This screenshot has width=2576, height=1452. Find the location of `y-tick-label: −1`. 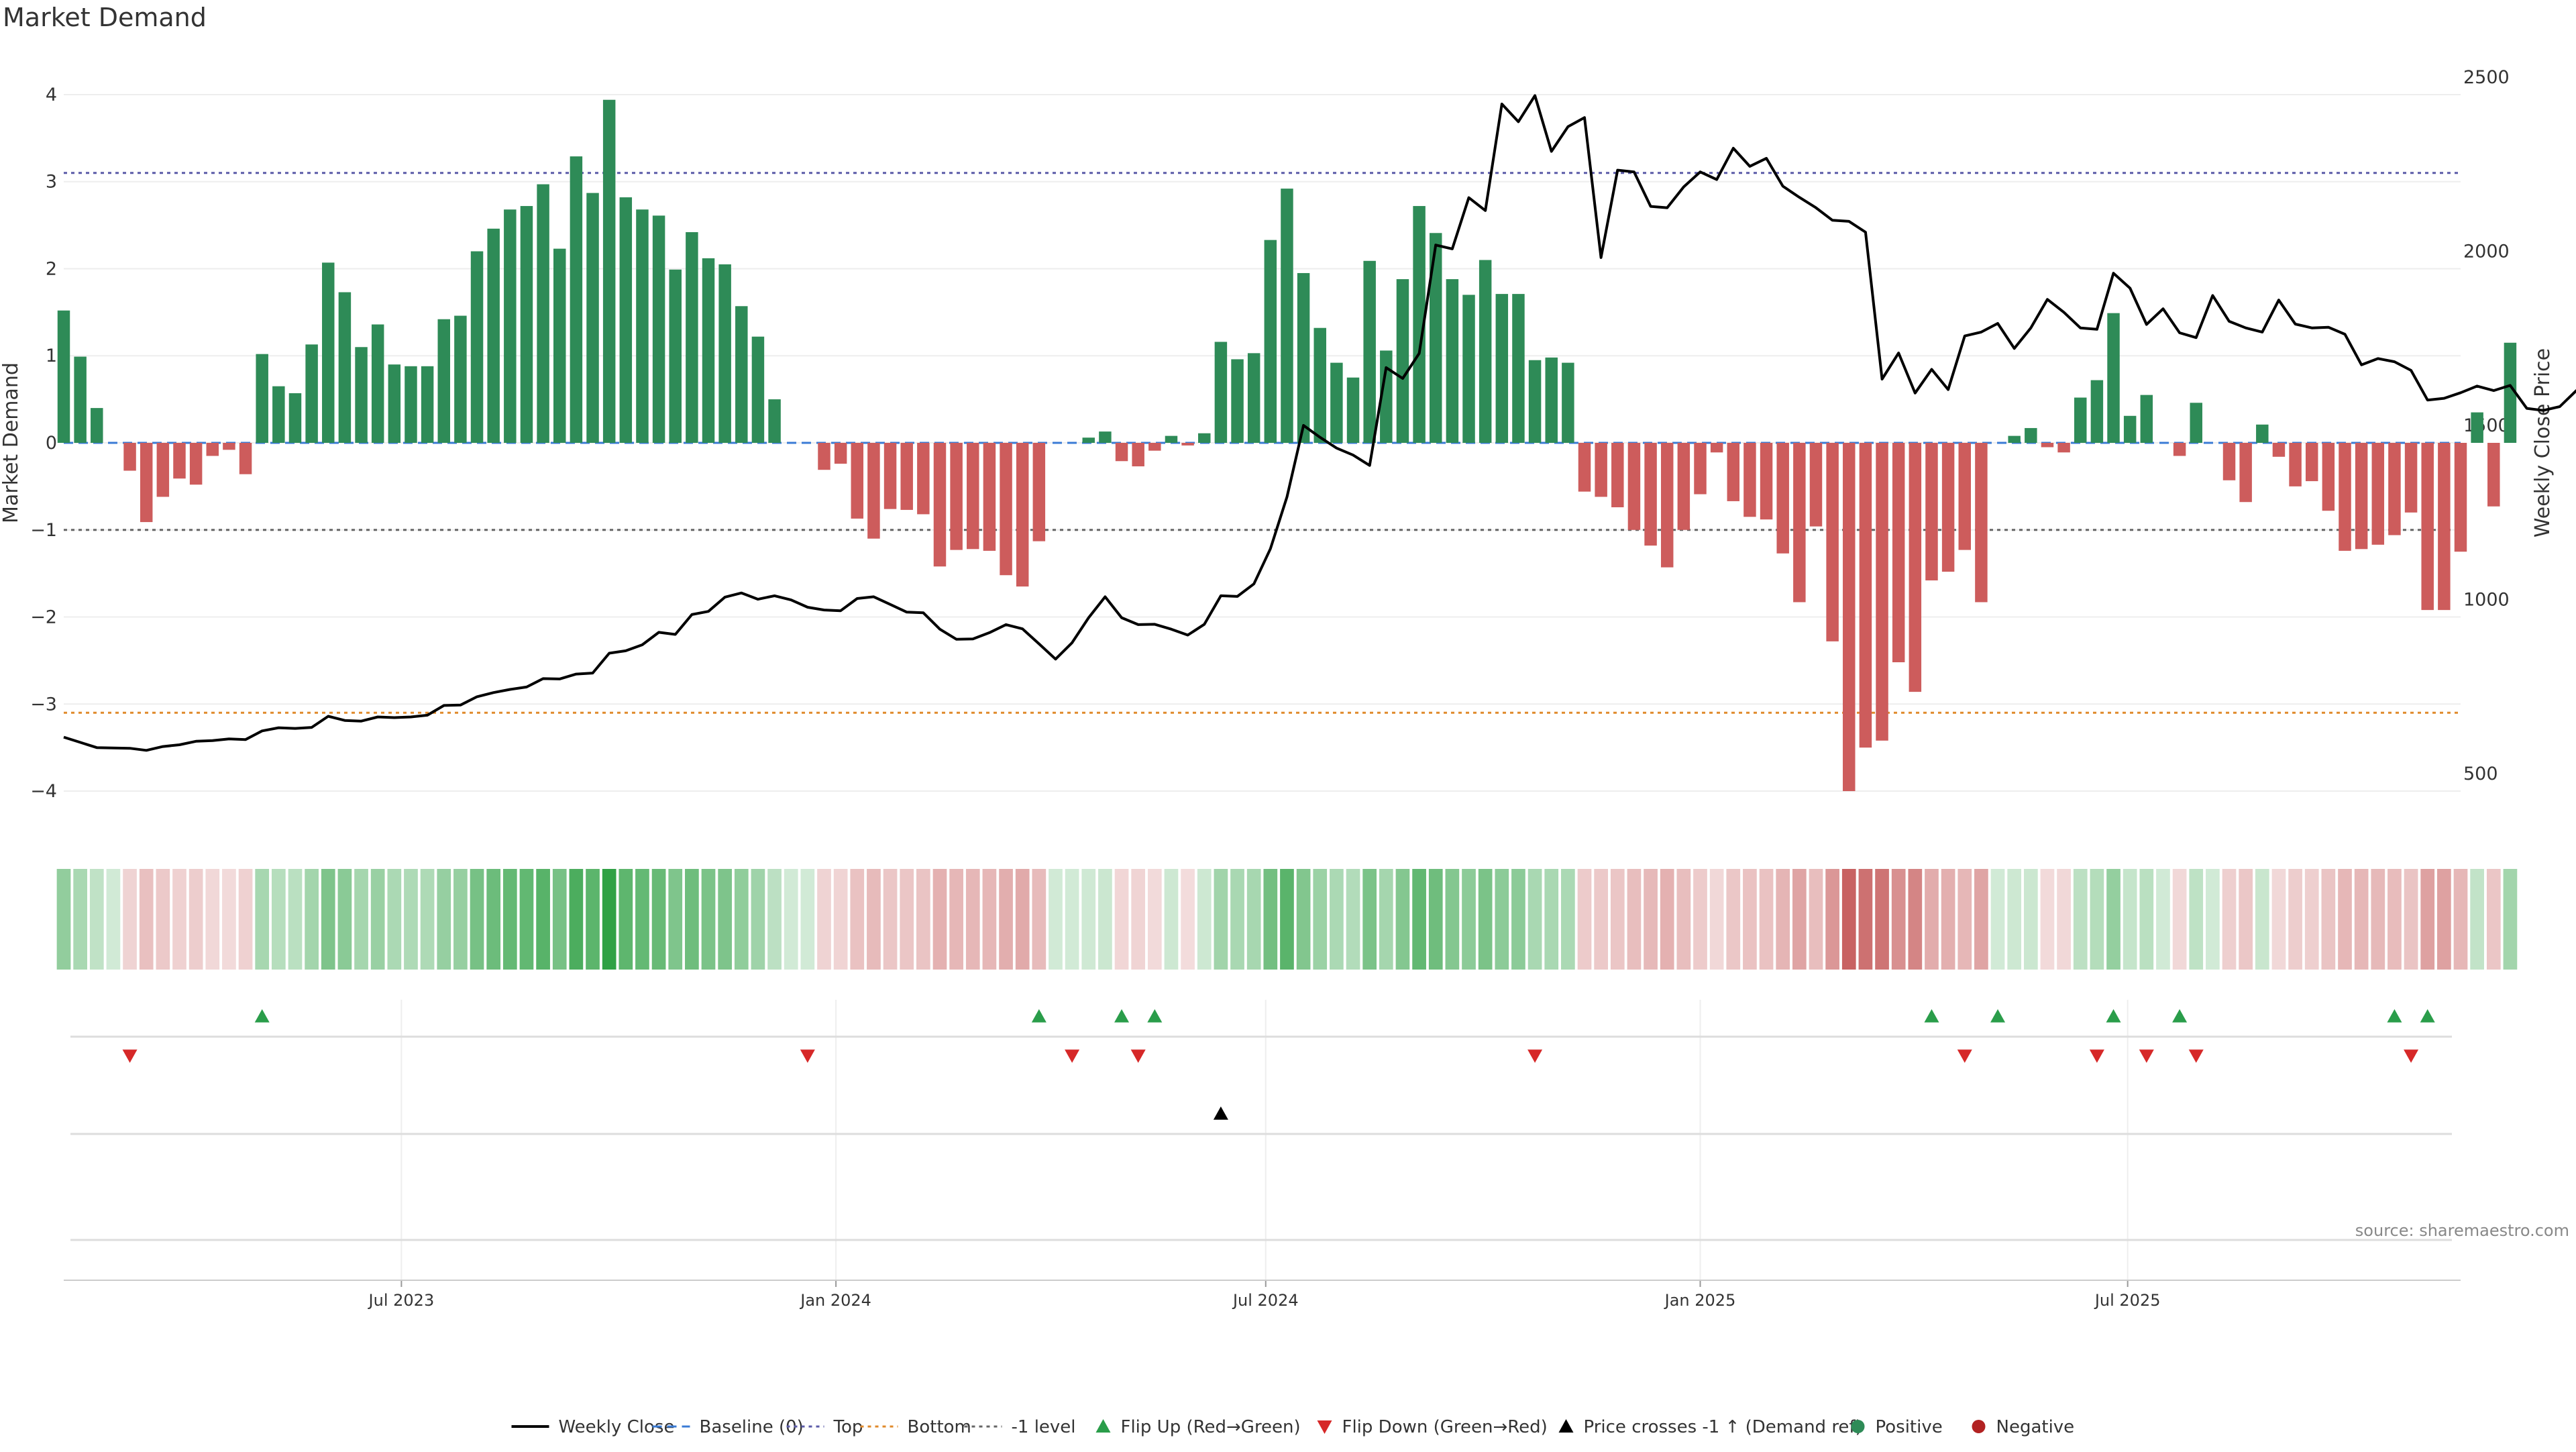

y-tick-label: −1 is located at coordinates (43, 530).